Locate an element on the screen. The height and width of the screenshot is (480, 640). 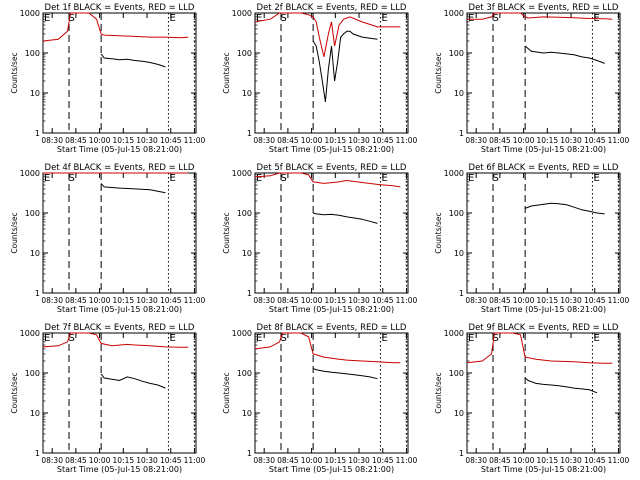
chart-title: Det 2f BLACK = Events, RED = LLD is located at coordinates (332, 8).